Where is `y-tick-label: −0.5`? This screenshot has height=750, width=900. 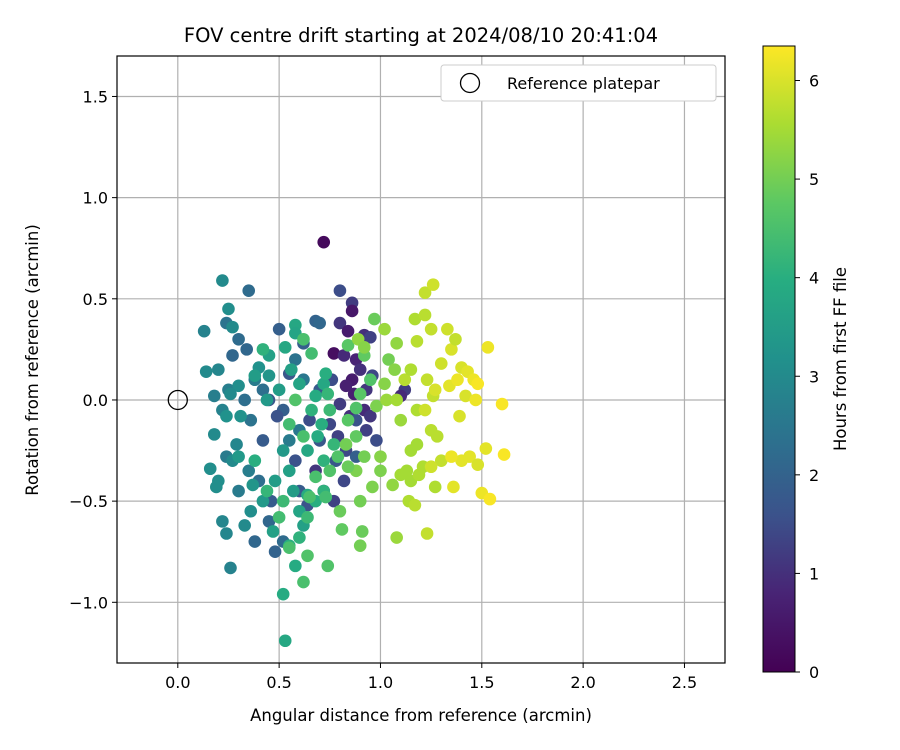 y-tick-label: −0.5 is located at coordinates (88, 501).